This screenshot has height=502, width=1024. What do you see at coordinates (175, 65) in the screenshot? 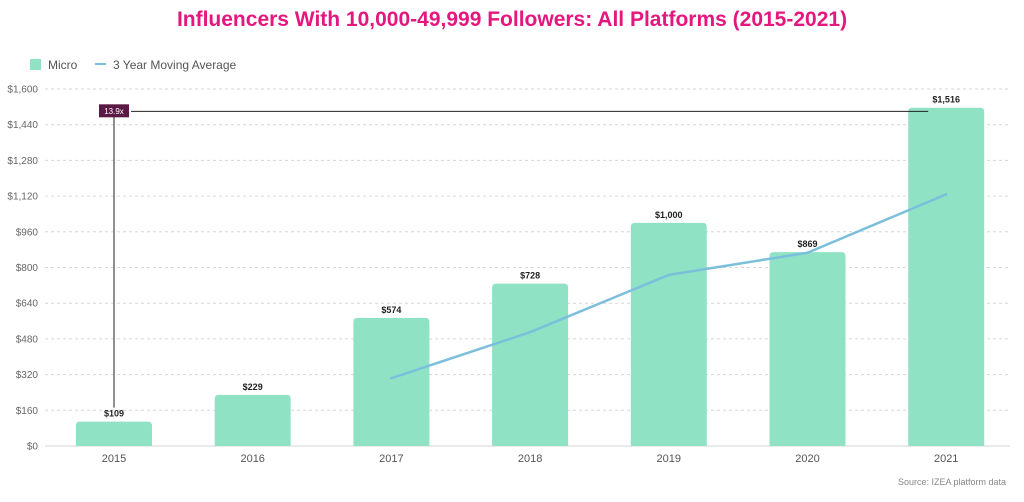
I see `legend-label-moving-average: 3 Year Moving Average` at bounding box center [175, 65].